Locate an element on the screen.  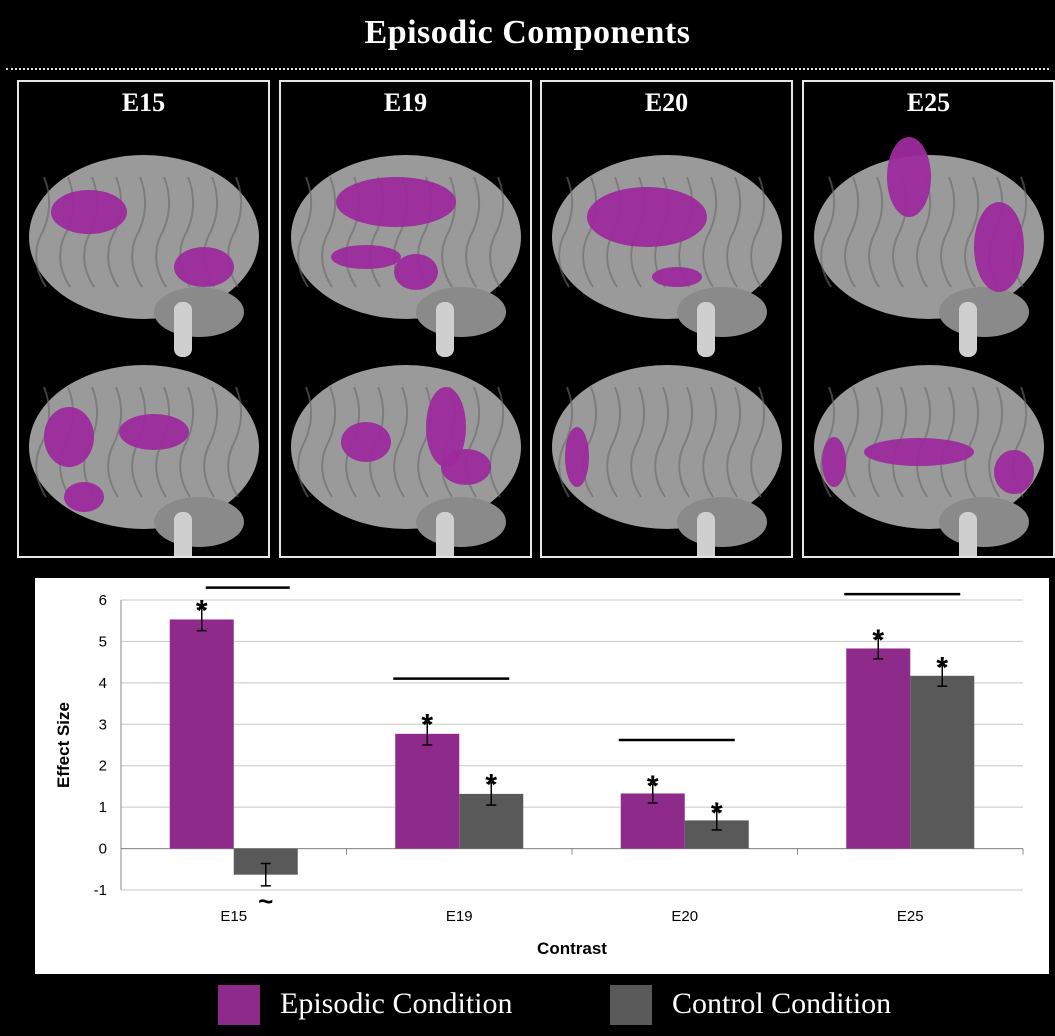
bar-e19-episodic is located at coordinates (427, 791).